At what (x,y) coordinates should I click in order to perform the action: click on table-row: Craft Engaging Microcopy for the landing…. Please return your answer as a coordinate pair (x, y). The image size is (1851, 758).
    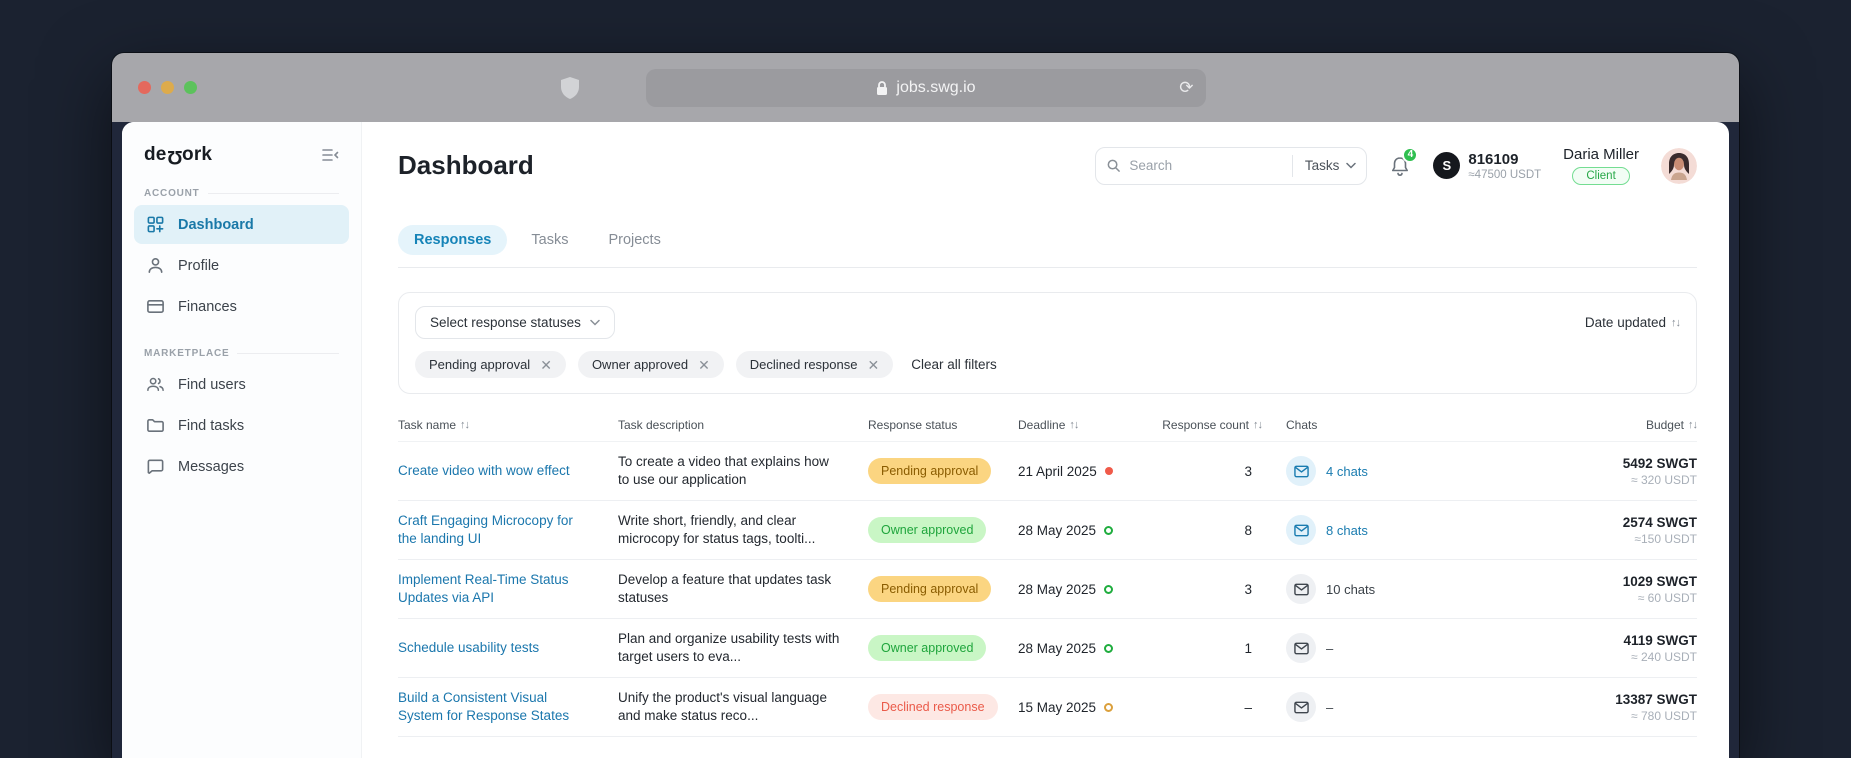
    Looking at the image, I should click on (1047, 530).